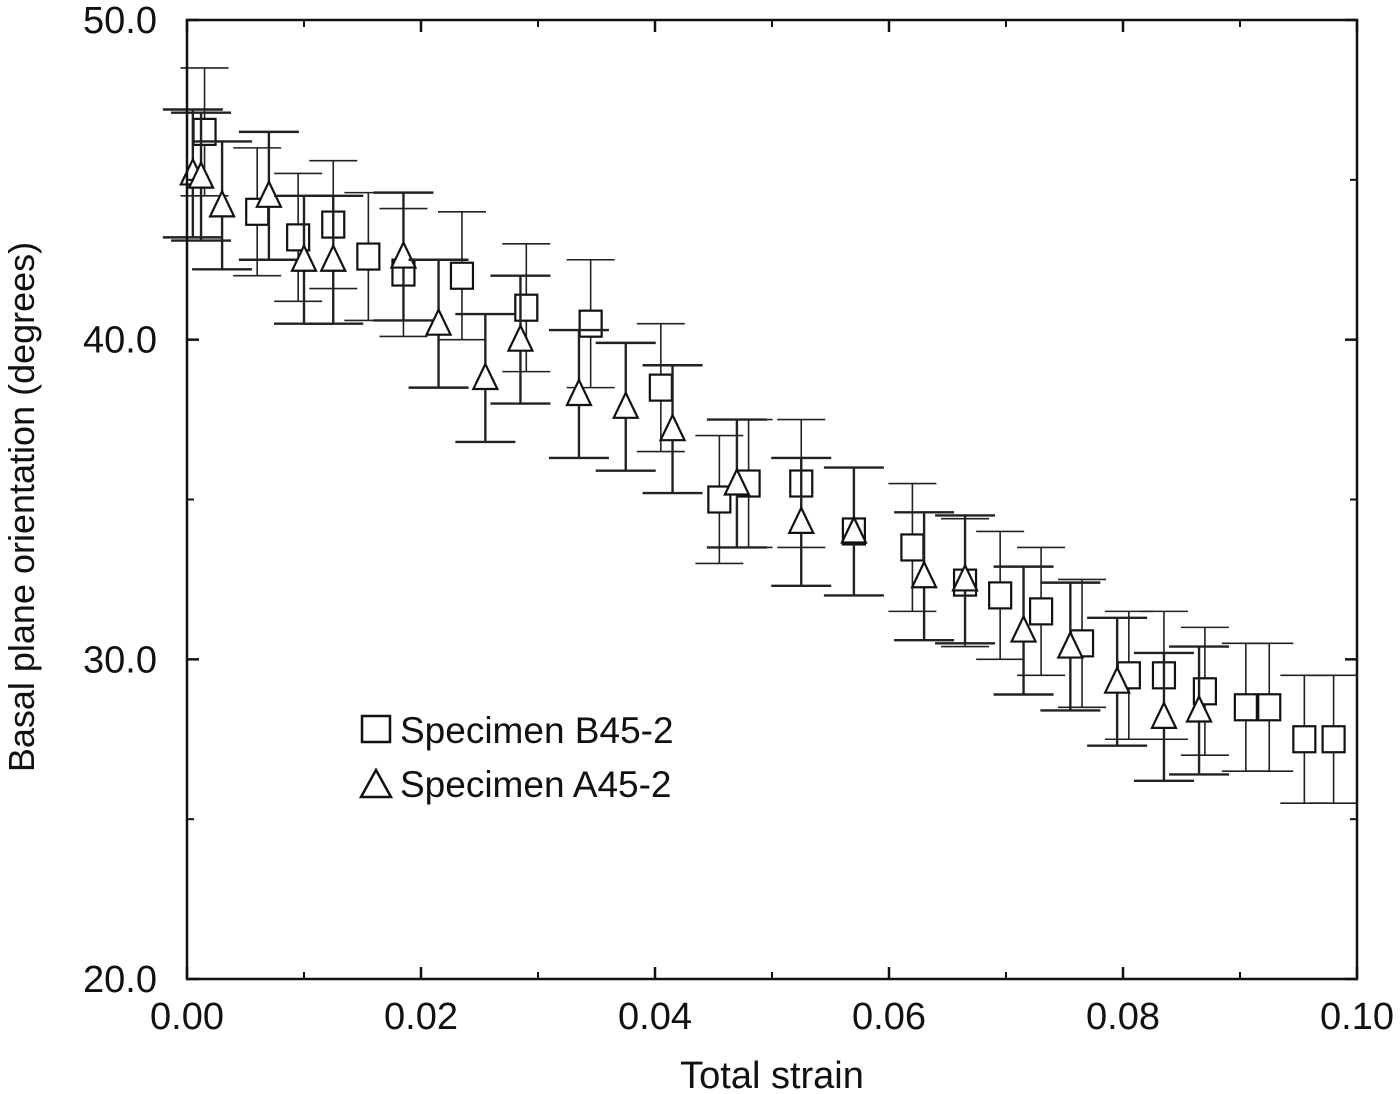 This screenshot has height=1094, width=1400. What do you see at coordinates (537, 730) in the screenshot?
I see `legend-label-b45-2: Specimen B45-2` at bounding box center [537, 730].